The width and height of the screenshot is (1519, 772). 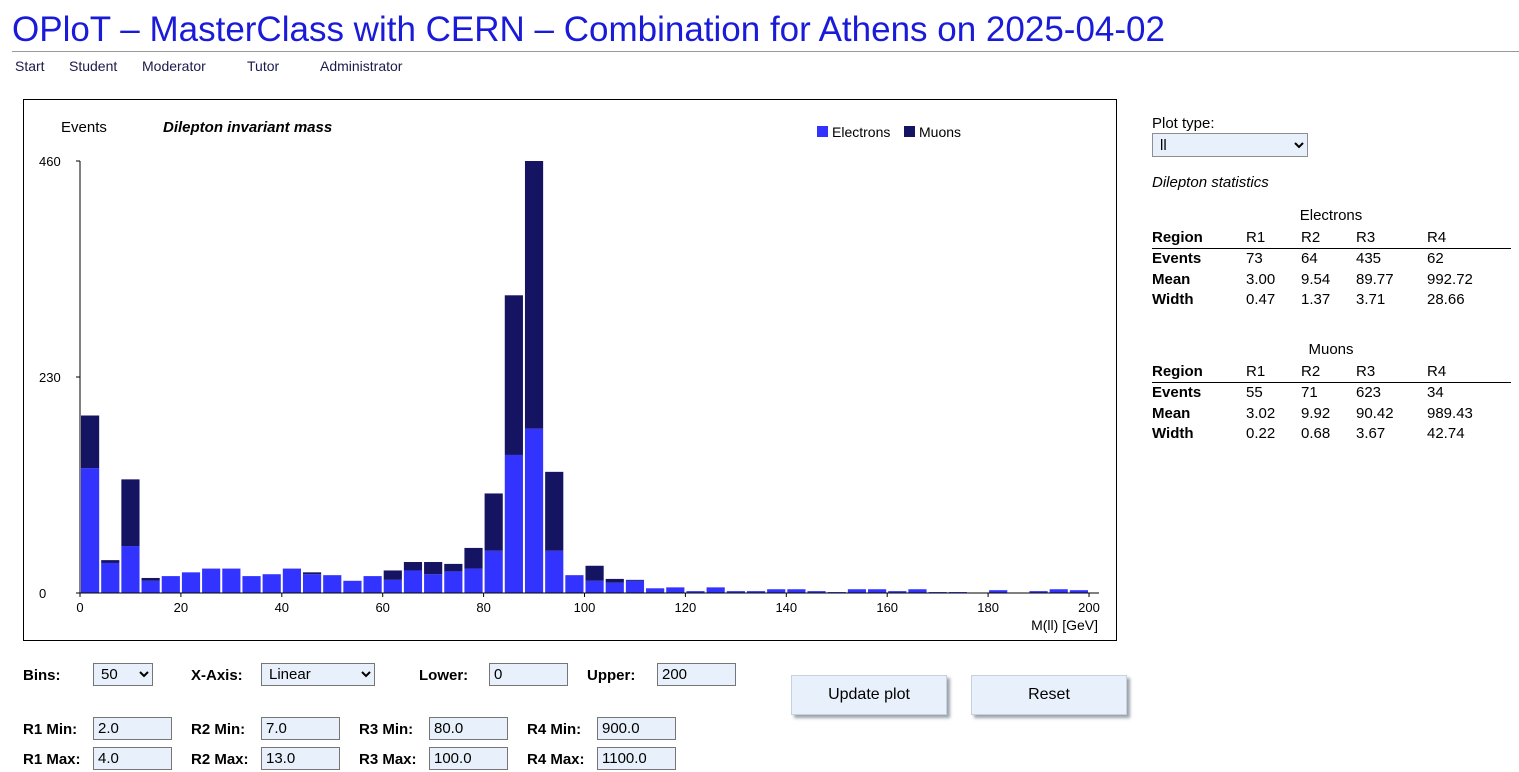 I want to click on nav-tutor: Tutor, so click(x=263, y=66).